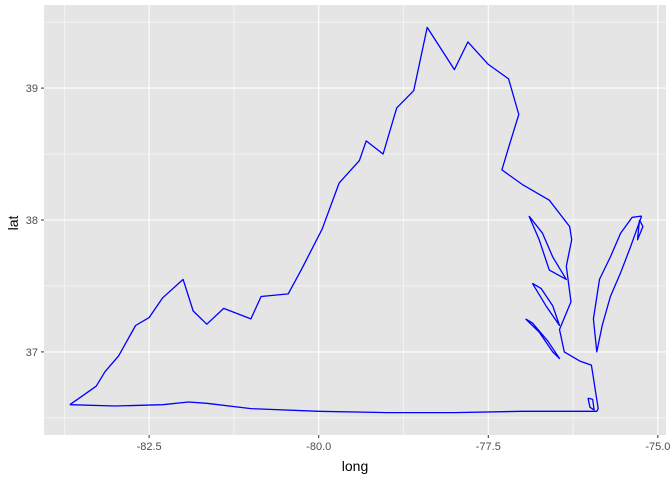  What do you see at coordinates (355, 466) in the screenshot?
I see `x-axis-title: long` at bounding box center [355, 466].